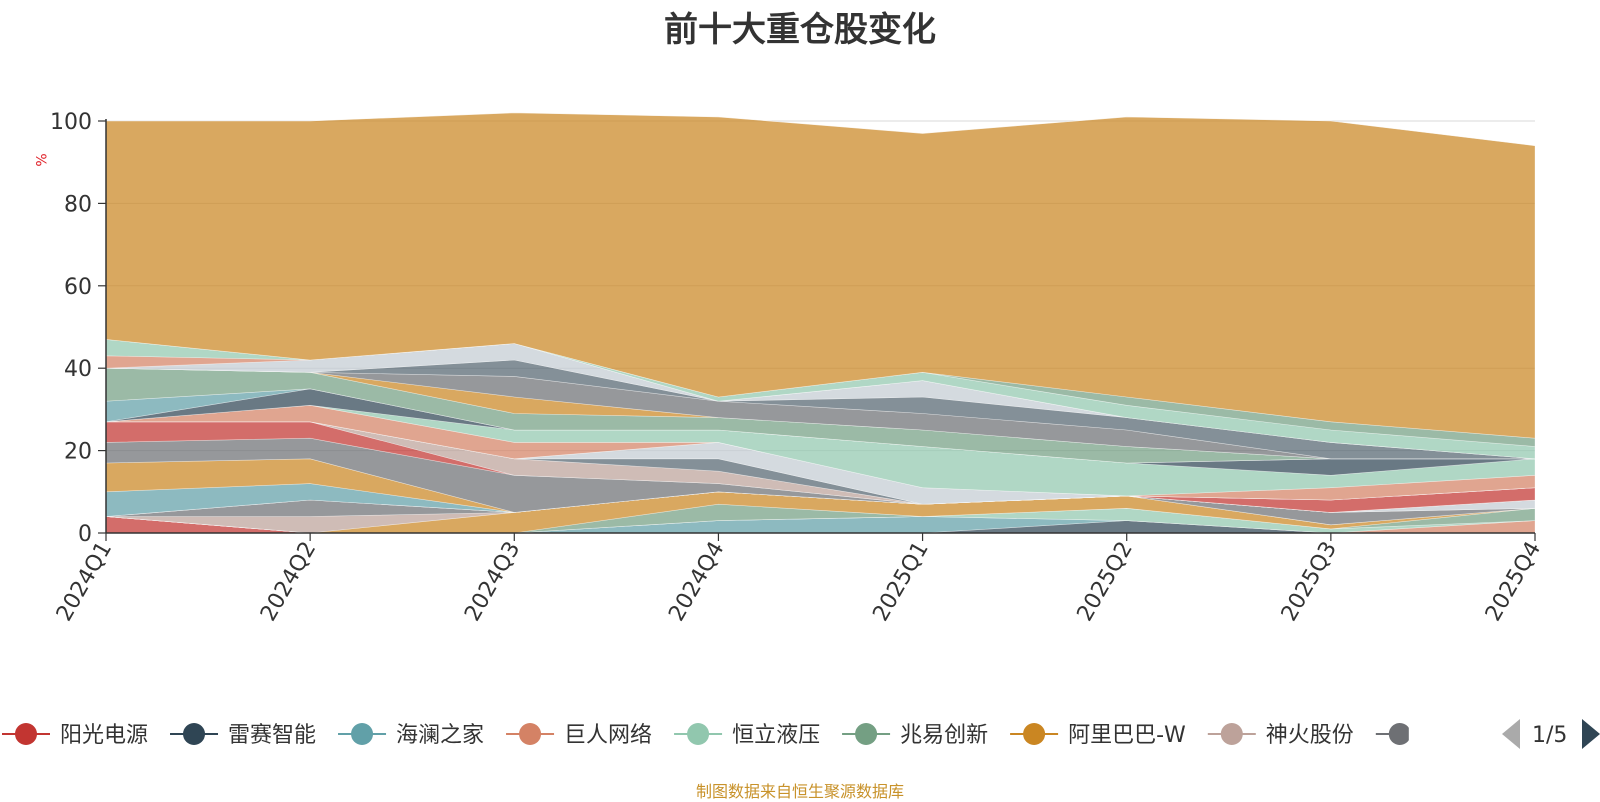  I want to click on legend-page-indicator: 1/5, so click(1549, 735).